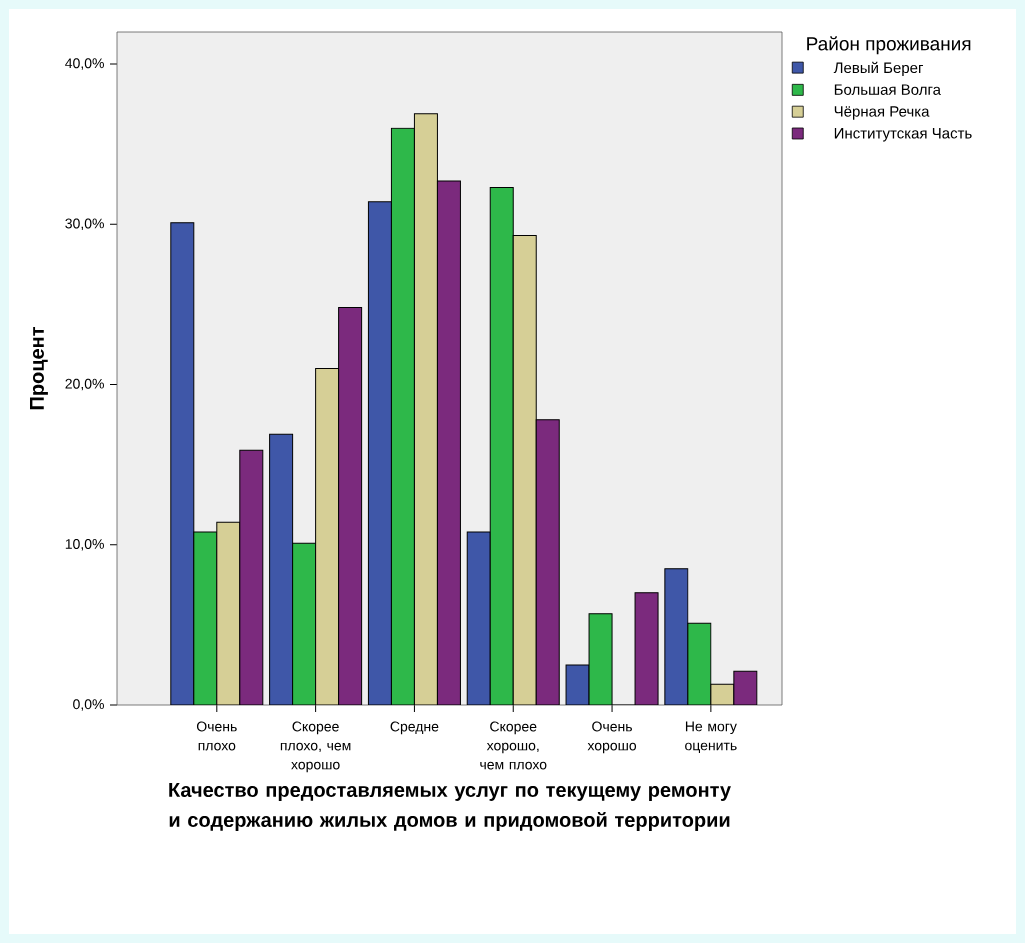 This screenshot has width=1025, height=943. I want to click on x-tick-label: Средне, so click(414, 728).